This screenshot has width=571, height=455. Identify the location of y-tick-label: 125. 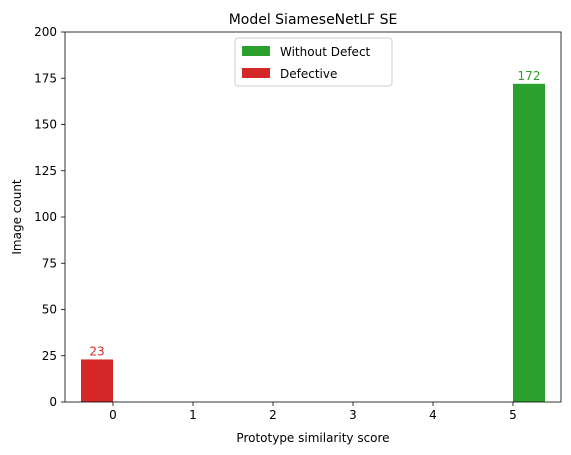
(45, 171).